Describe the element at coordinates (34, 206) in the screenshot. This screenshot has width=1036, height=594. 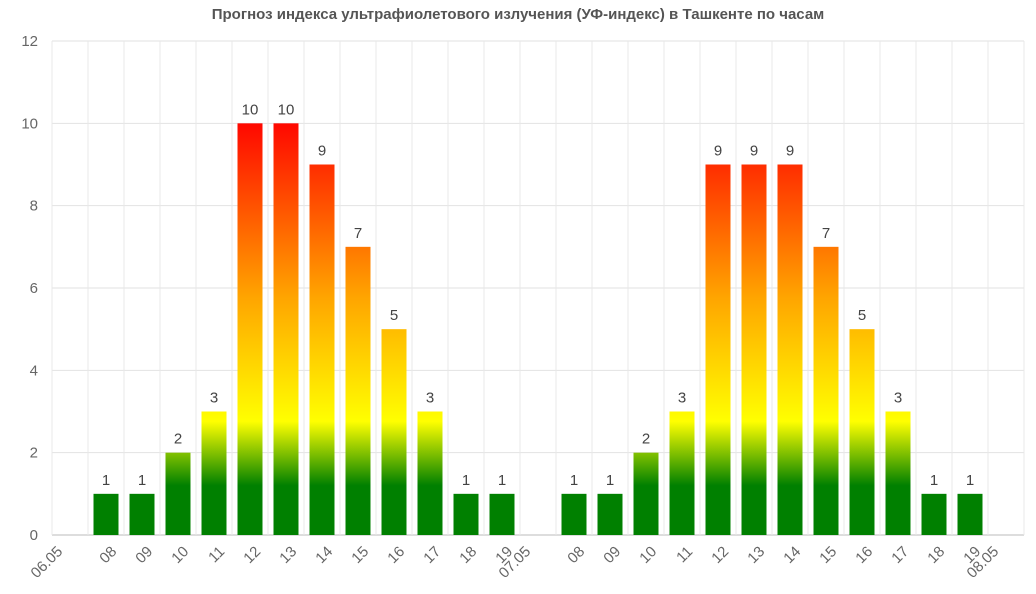
I see `y-tick-label: 8` at that location.